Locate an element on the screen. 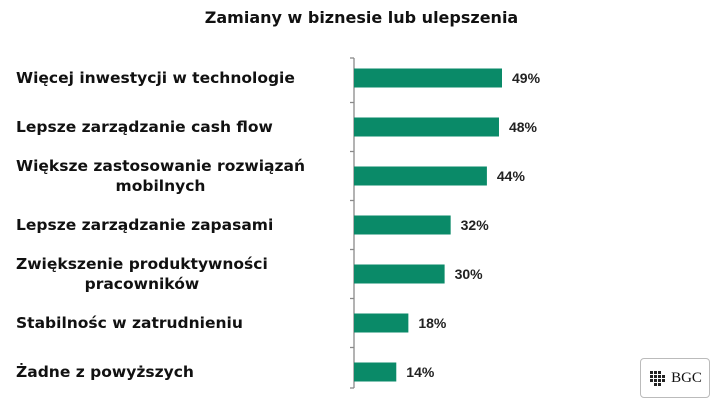 The image size is (723, 404). value-label: 49% is located at coordinates (526, 78).